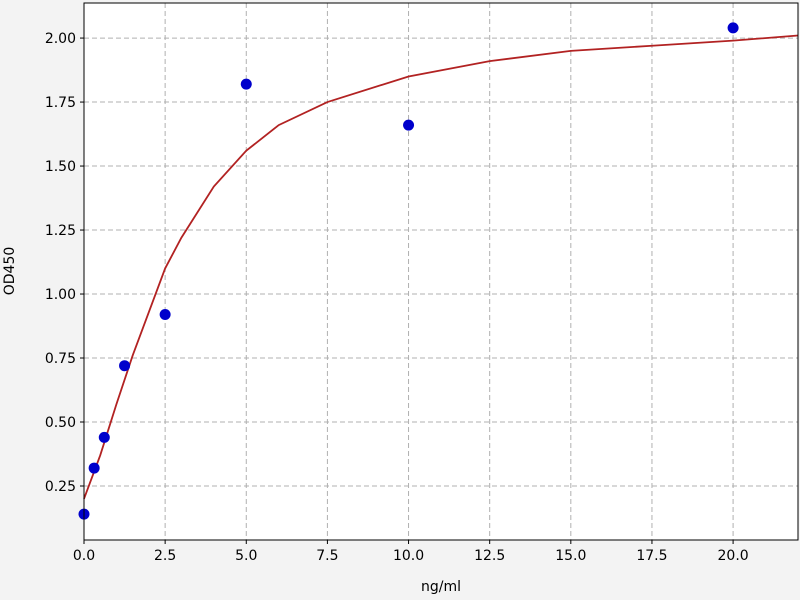 Image resolution: width=800 pixels, height=600 pixels. Describe the element at coordinates (733, 556) in the screenshot. I see `x-tick-label: 20.0` at that location.